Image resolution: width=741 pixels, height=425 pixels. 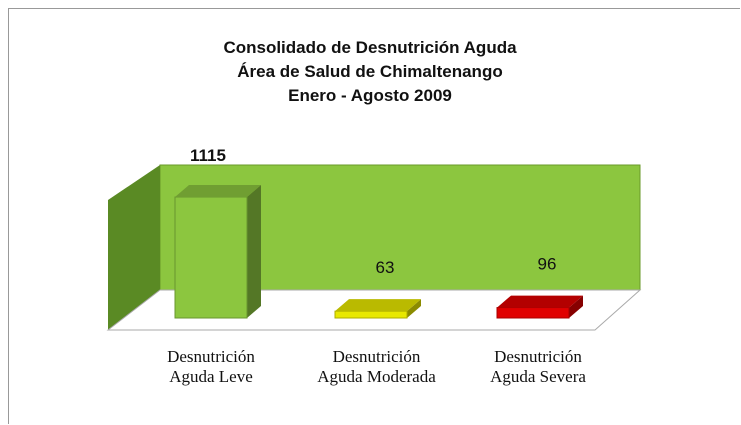 I want to click on chart-title: Enero - Agosto 2009, so click(x=370, y=95).